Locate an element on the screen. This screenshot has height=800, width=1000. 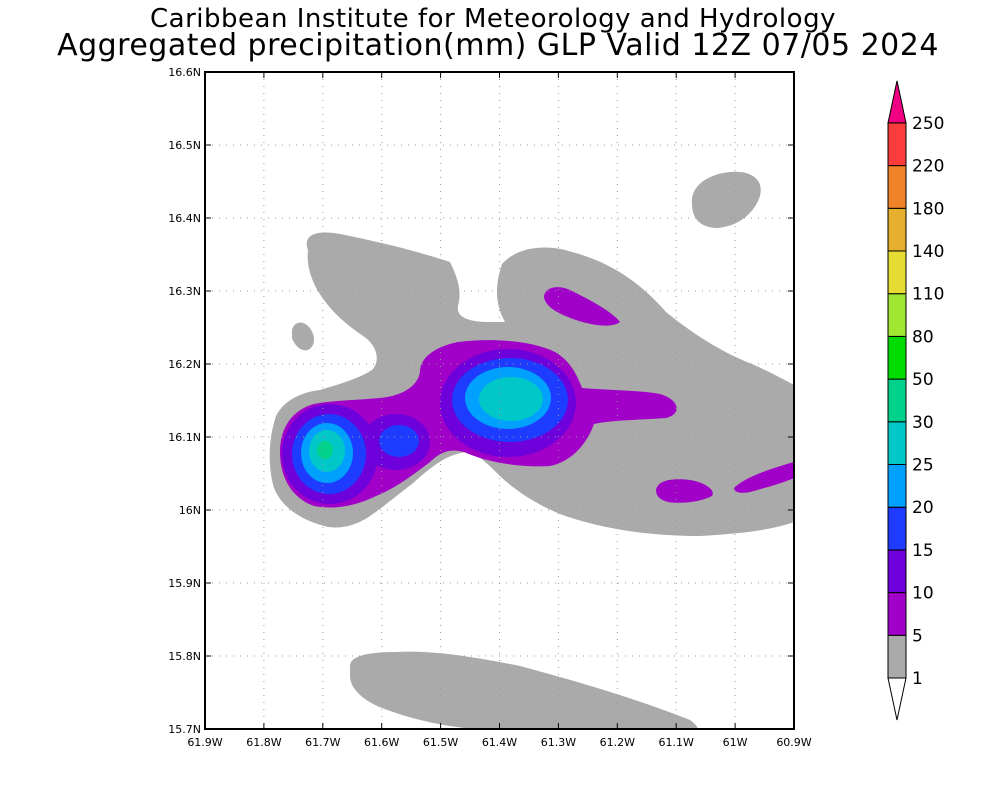
legend-triangle-below is located at coordinates (897, 699).